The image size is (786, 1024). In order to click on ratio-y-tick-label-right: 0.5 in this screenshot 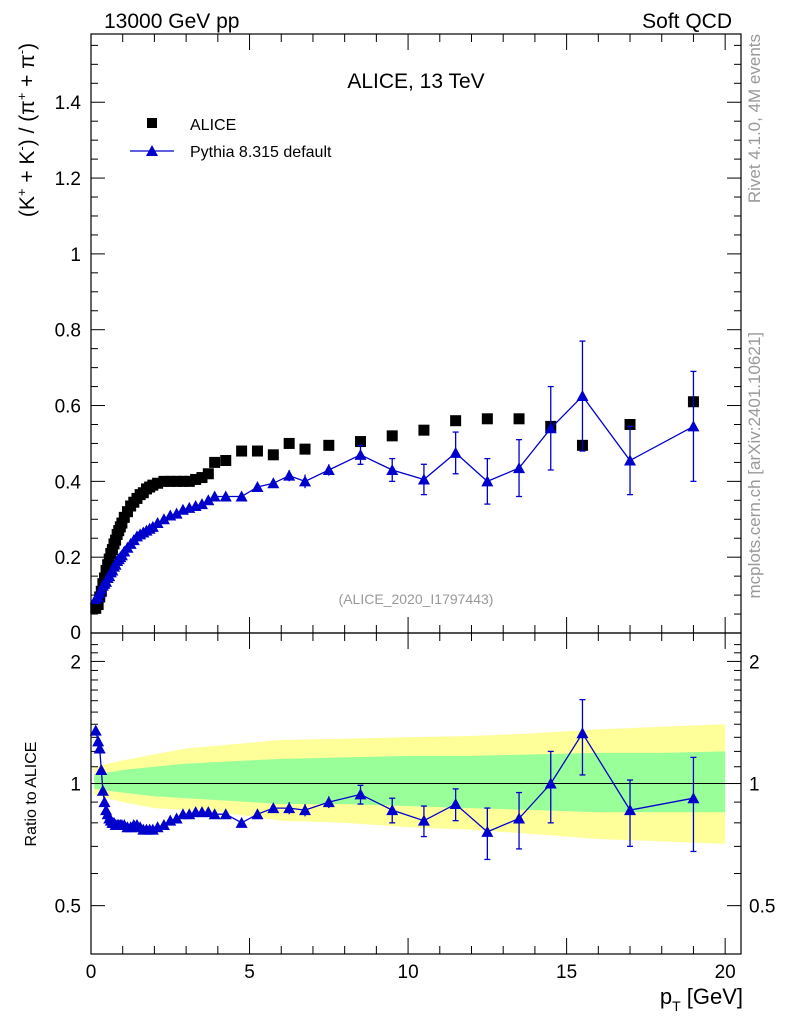, I will do `click(762, 907)`.